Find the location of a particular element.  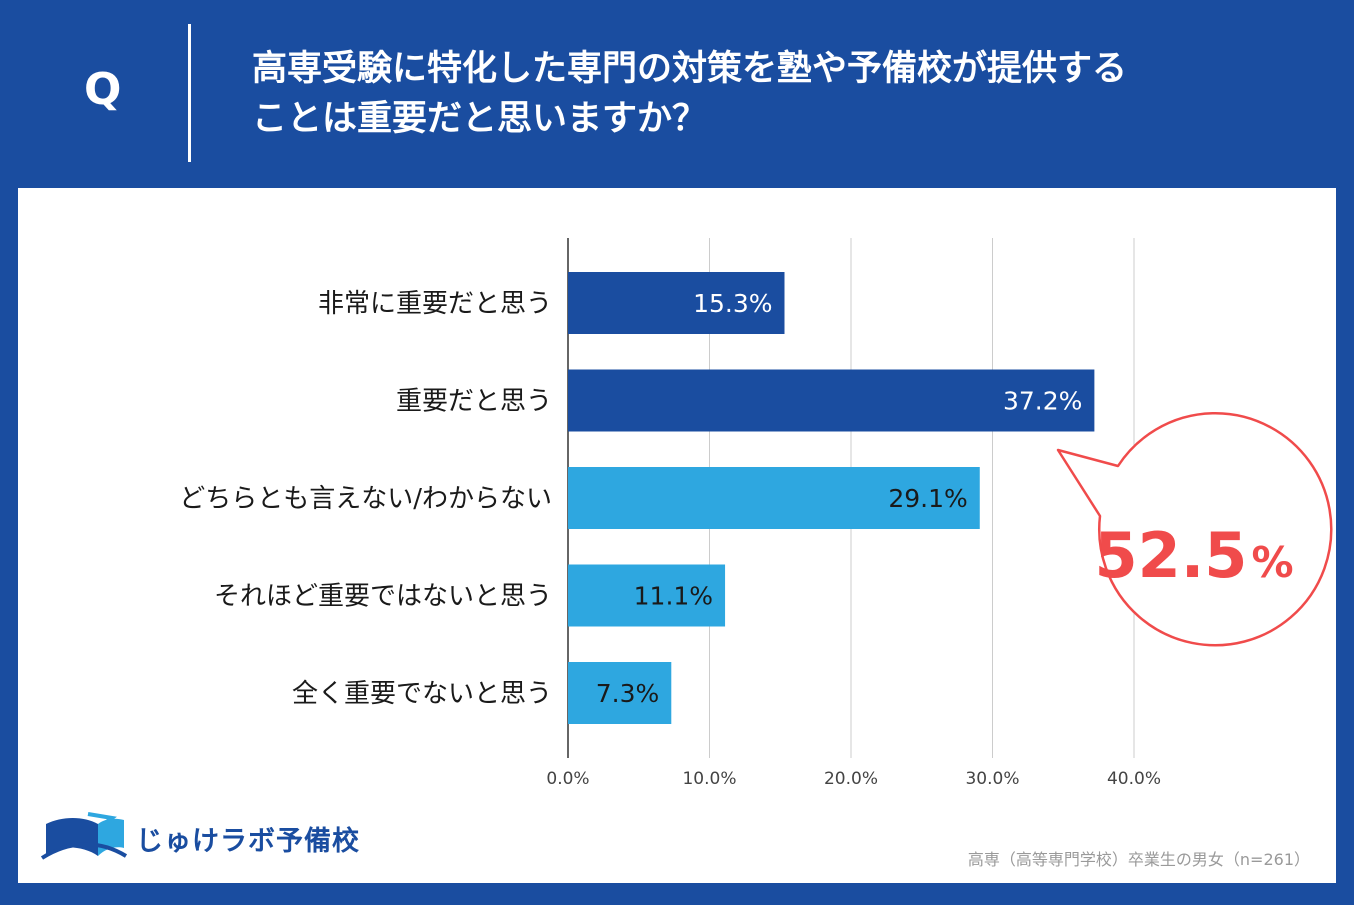

x-tick-label: 0.0% is located at coordinates (567, 779).